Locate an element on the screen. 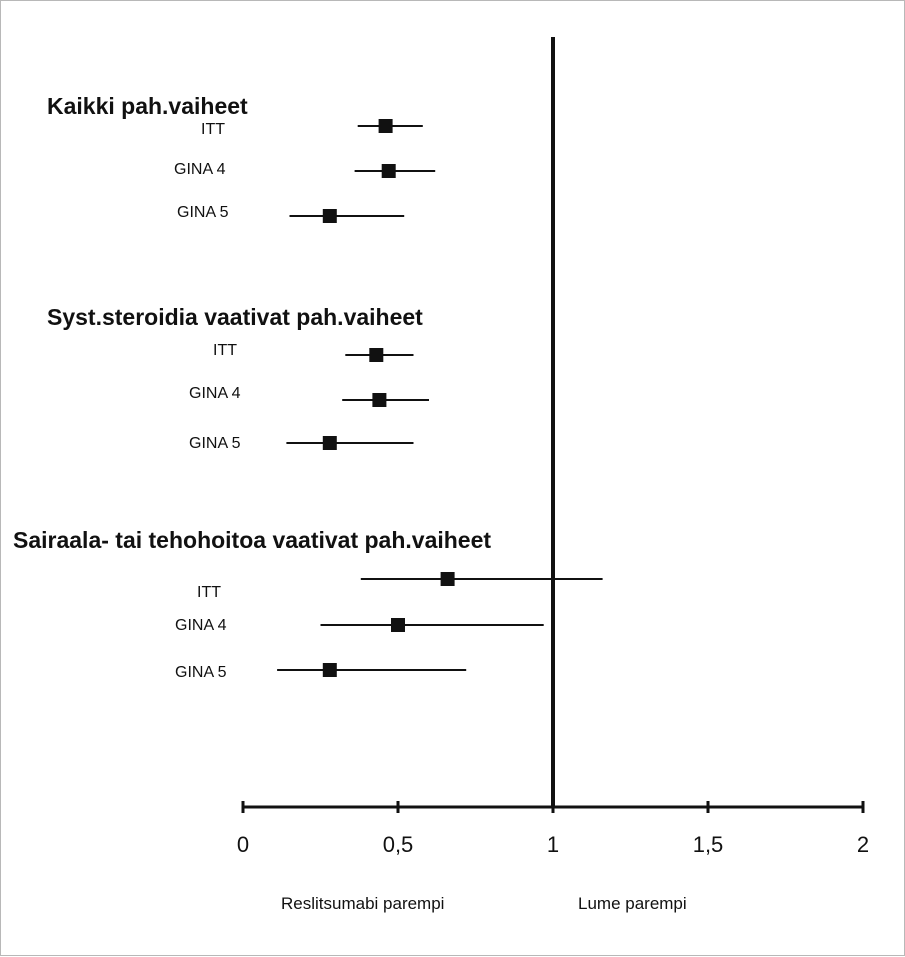 This screenshot has width=905, height=957. group-title: Syst.steroidia vaativat pah.vaiheet is located at coordinates (235, 317).